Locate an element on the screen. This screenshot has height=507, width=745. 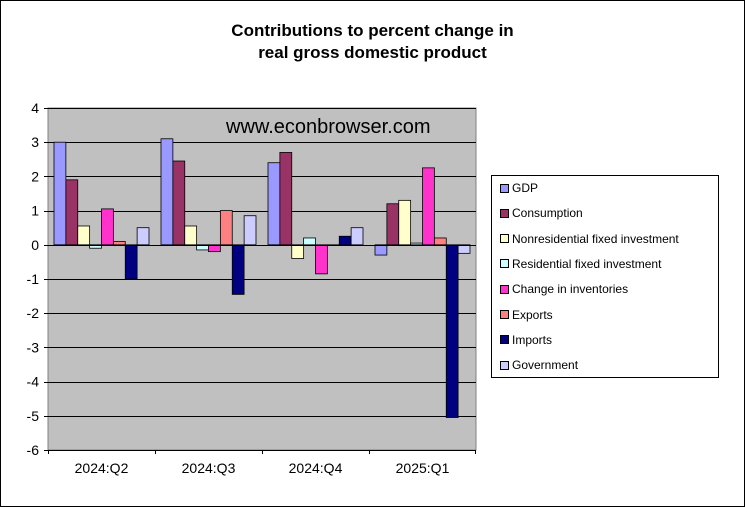
y-tick-label: -6 is located at coordinates (33, 450).